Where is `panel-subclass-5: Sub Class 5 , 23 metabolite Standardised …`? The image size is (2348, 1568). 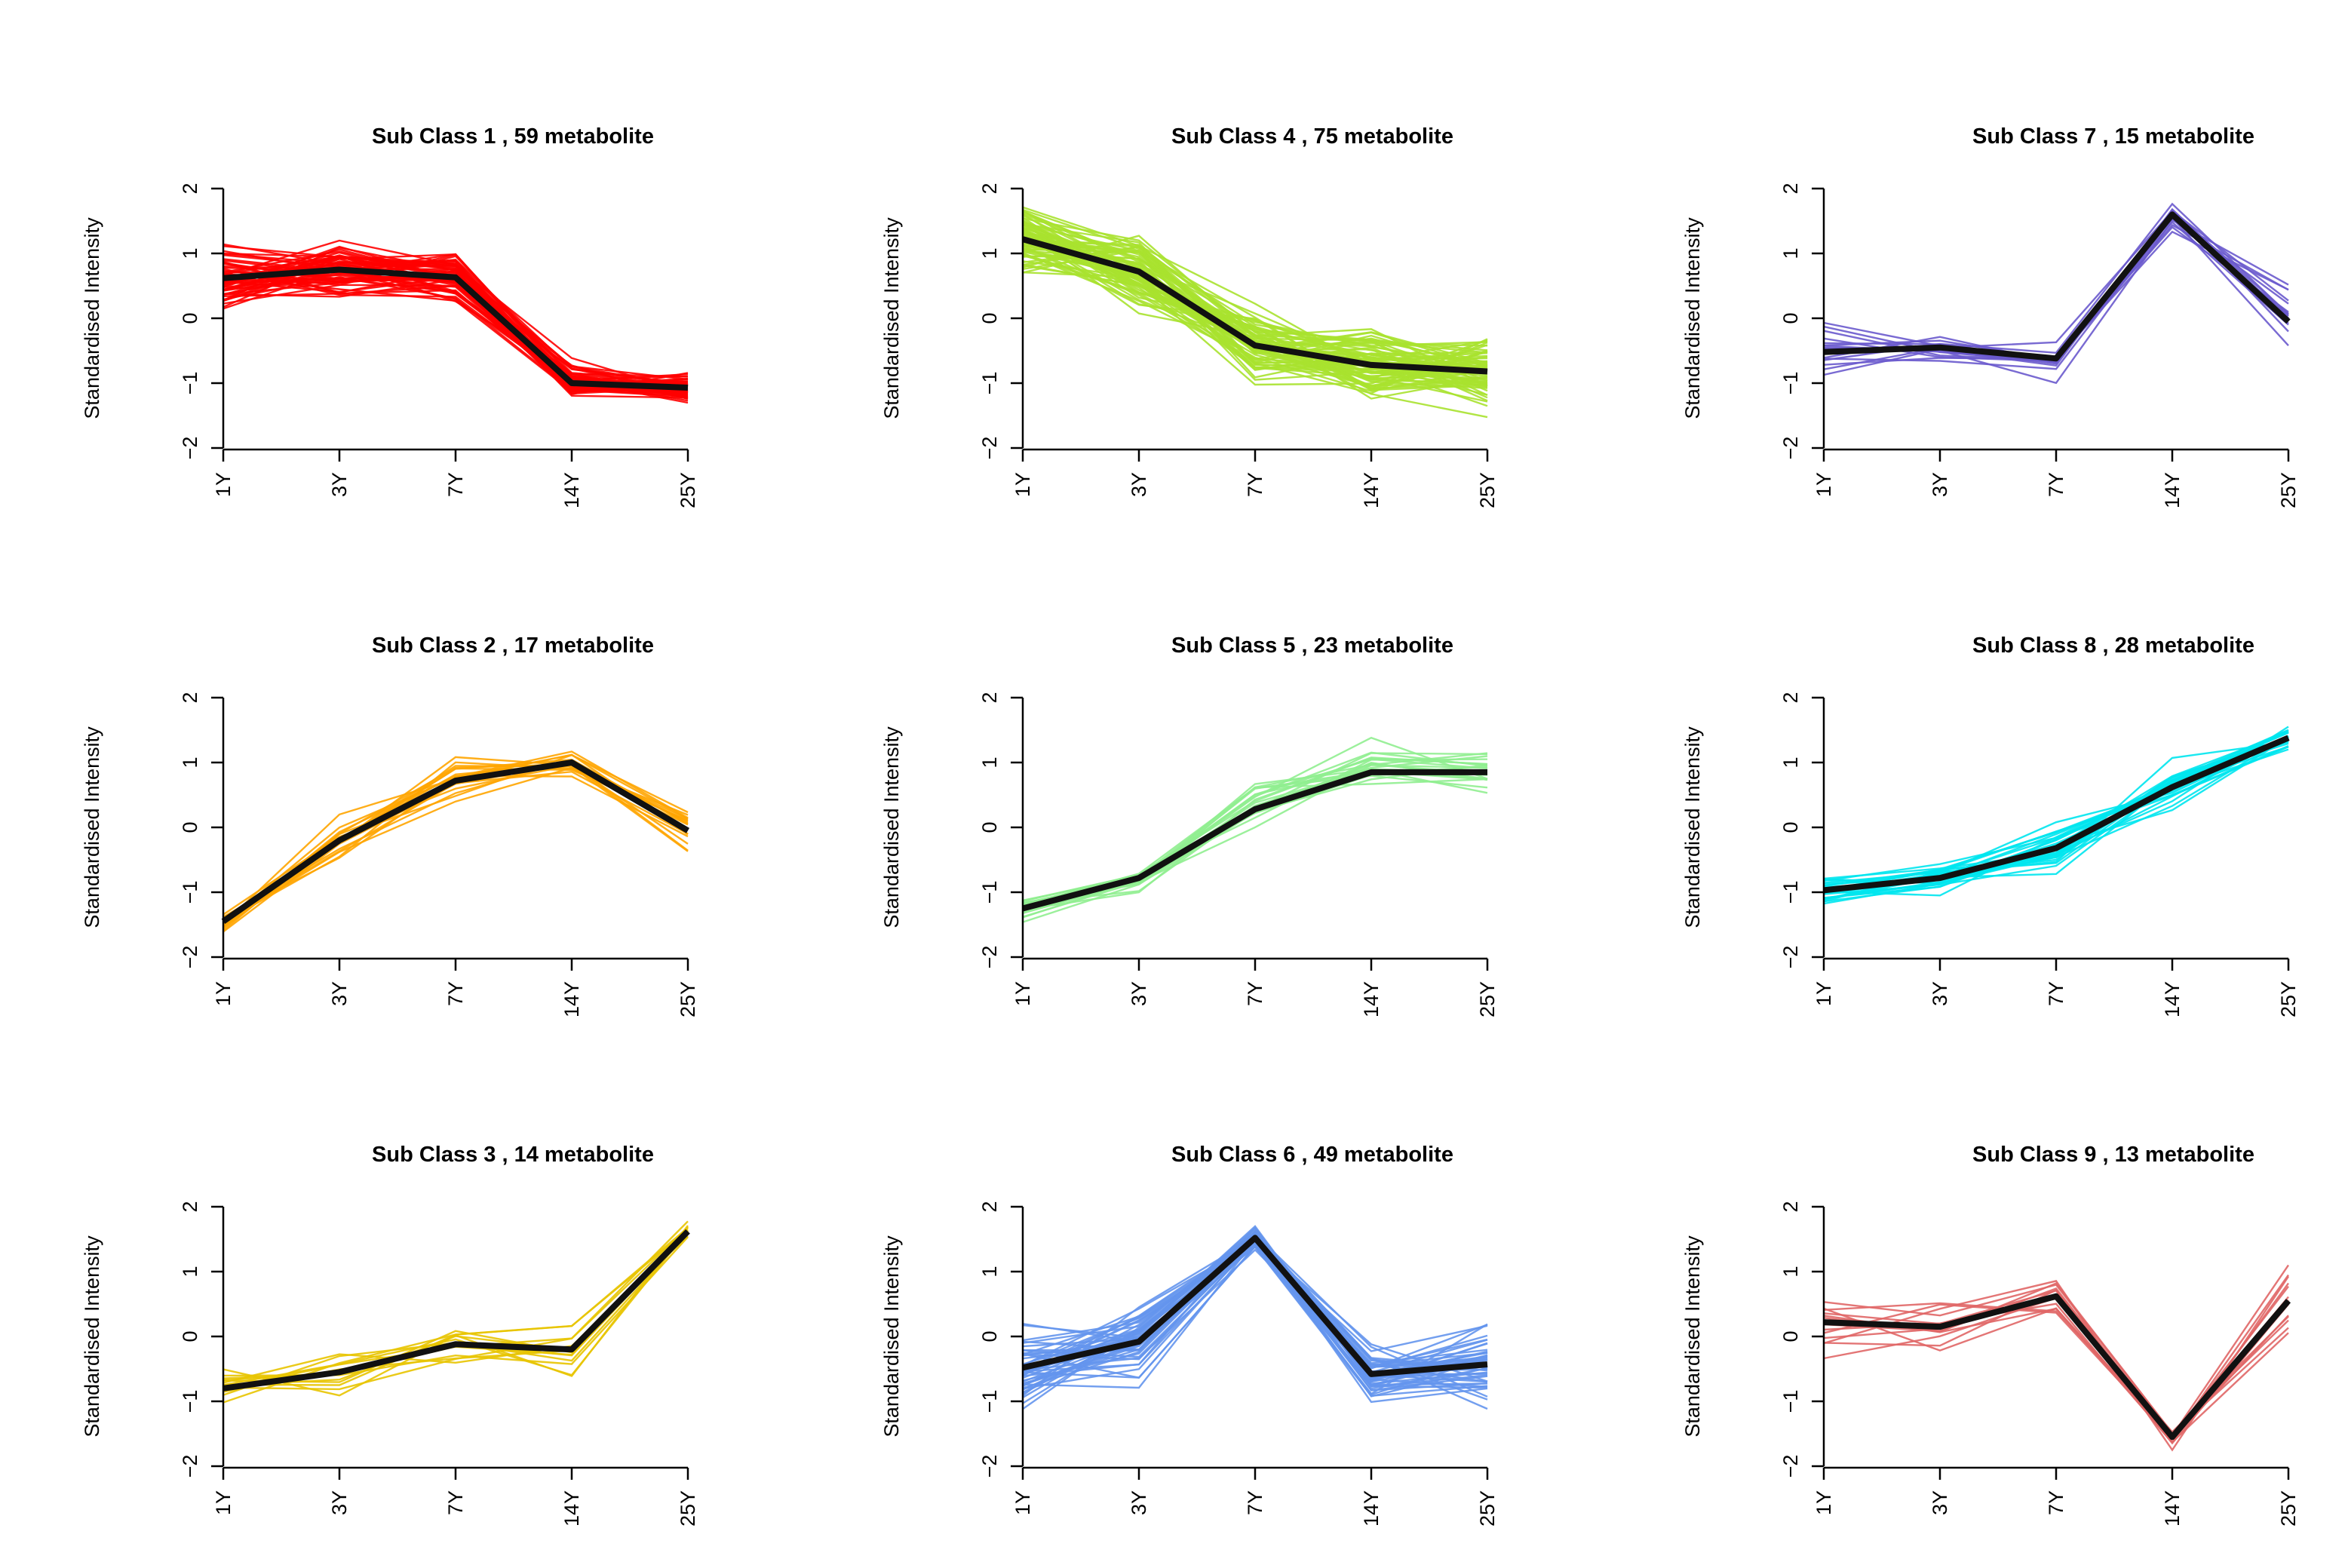 panel-subclass-5: Sub Class 5 , 23 metabolite Standardised … is located at coordinates (1189, 826).